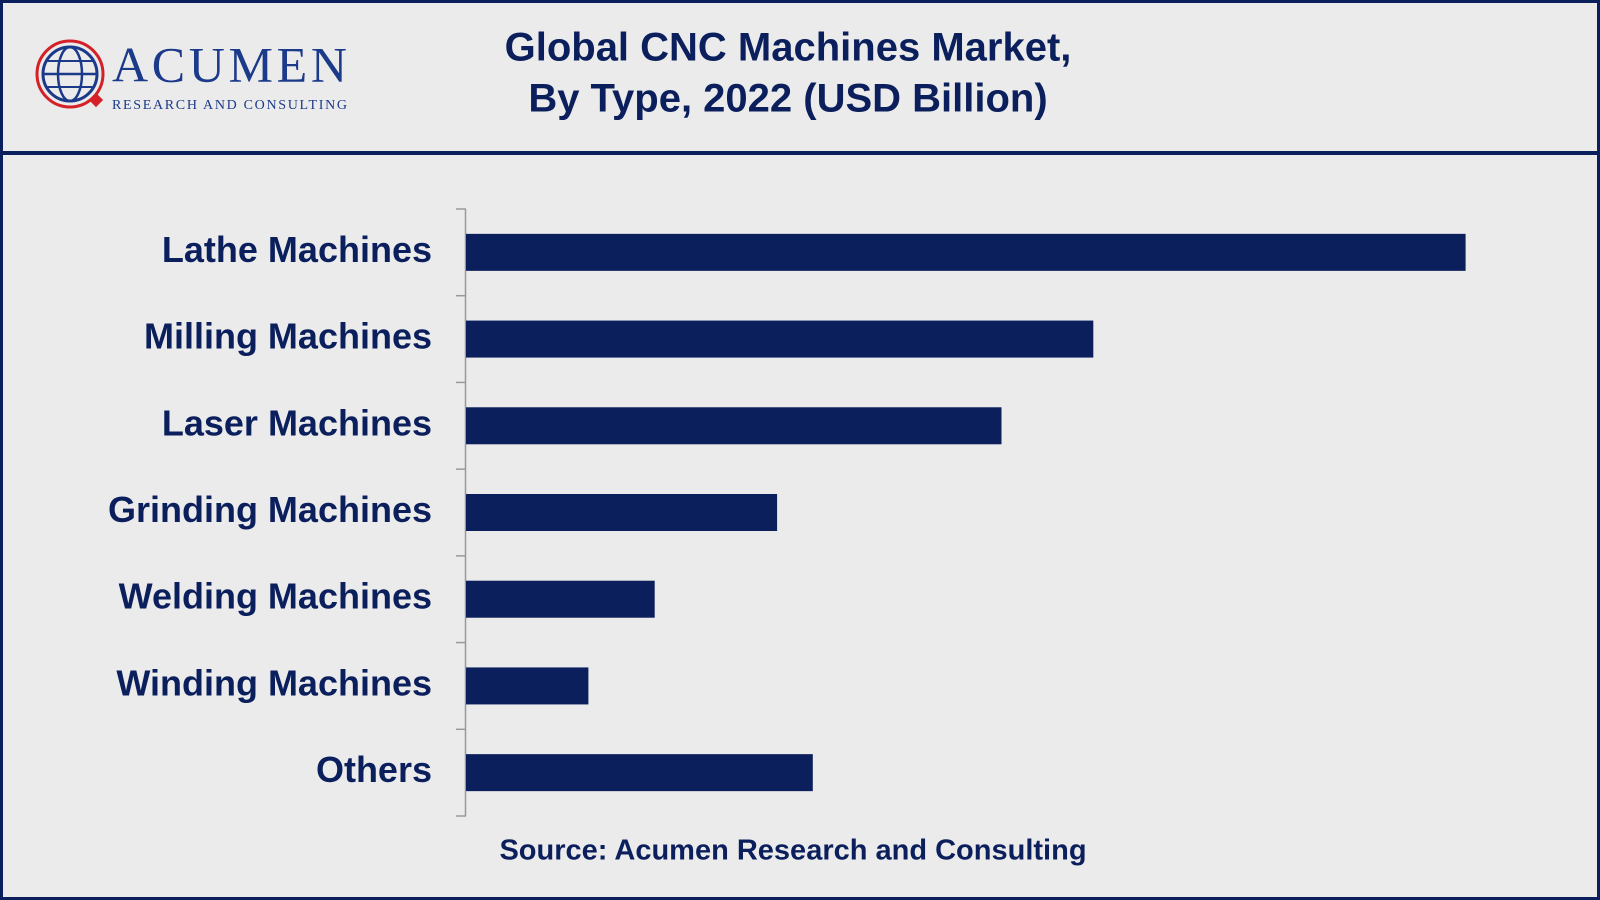 The width and height of the screenshot is (1600, 900). What do you see at coordinates (70, 74) in the screenshot?
I see `logo-ring` at bounding box center [70, 74].